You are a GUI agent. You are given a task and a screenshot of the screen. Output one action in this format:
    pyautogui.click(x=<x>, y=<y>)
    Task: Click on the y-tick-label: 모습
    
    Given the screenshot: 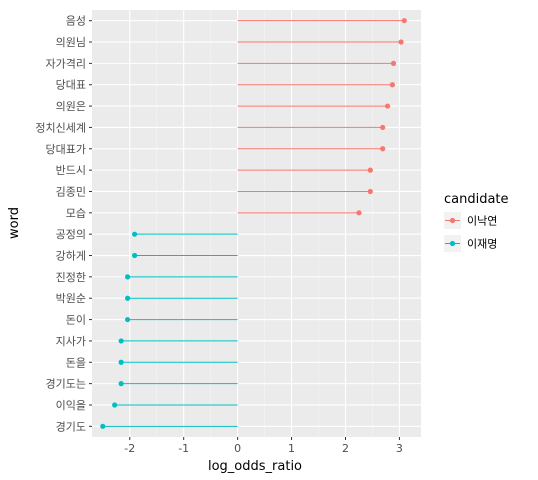 What is the action you would take?
    pyautogui.click(x=76, y=213)
    